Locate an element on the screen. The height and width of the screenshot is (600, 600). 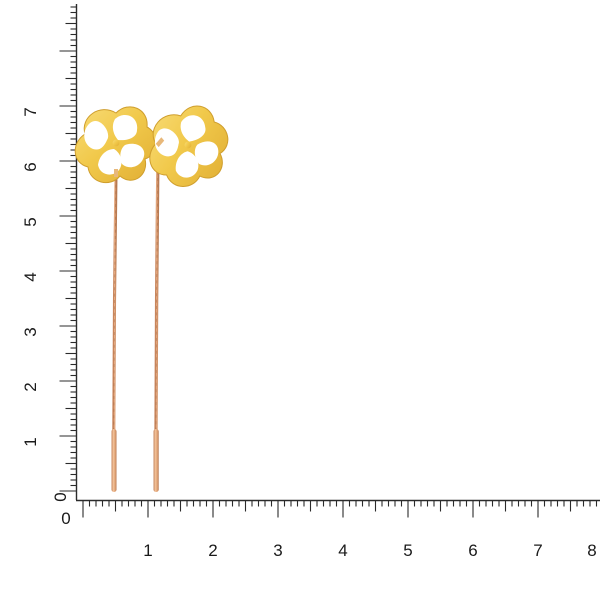
horizontal-tick-label: 3 is located at coordinates (277, 550).